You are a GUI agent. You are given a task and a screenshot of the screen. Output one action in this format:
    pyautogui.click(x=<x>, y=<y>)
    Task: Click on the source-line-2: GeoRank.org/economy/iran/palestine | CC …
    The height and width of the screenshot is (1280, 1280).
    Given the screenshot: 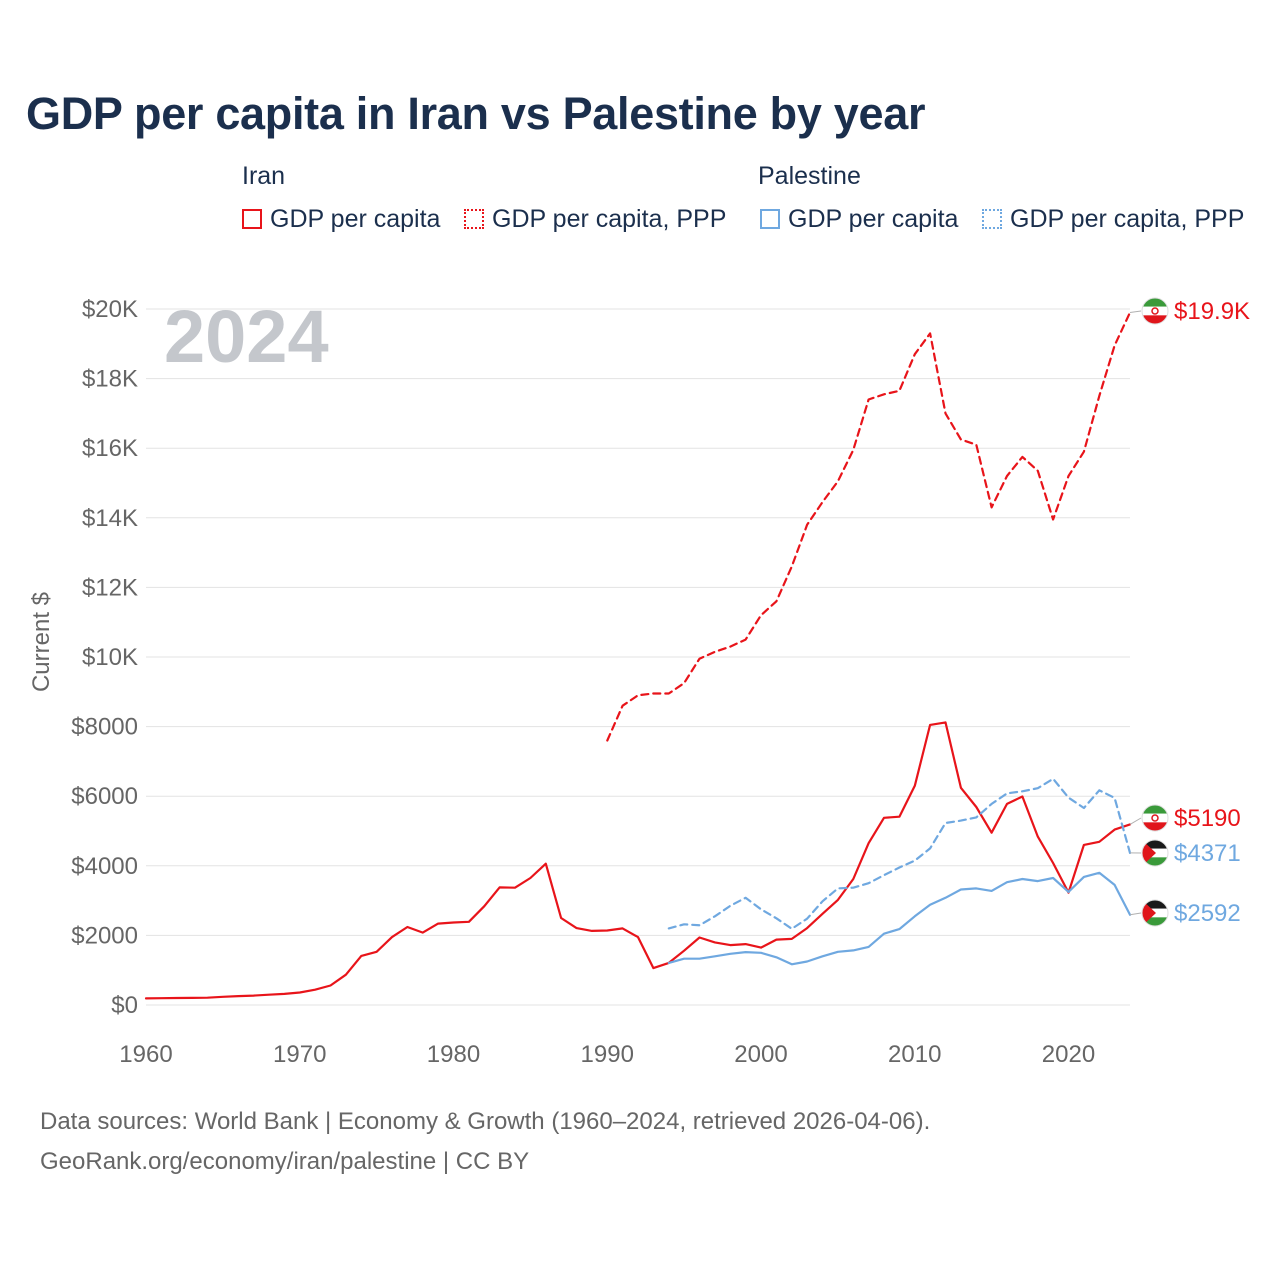 What is the action you would take?
    pyautogui.click(x=285, y=1161)
    